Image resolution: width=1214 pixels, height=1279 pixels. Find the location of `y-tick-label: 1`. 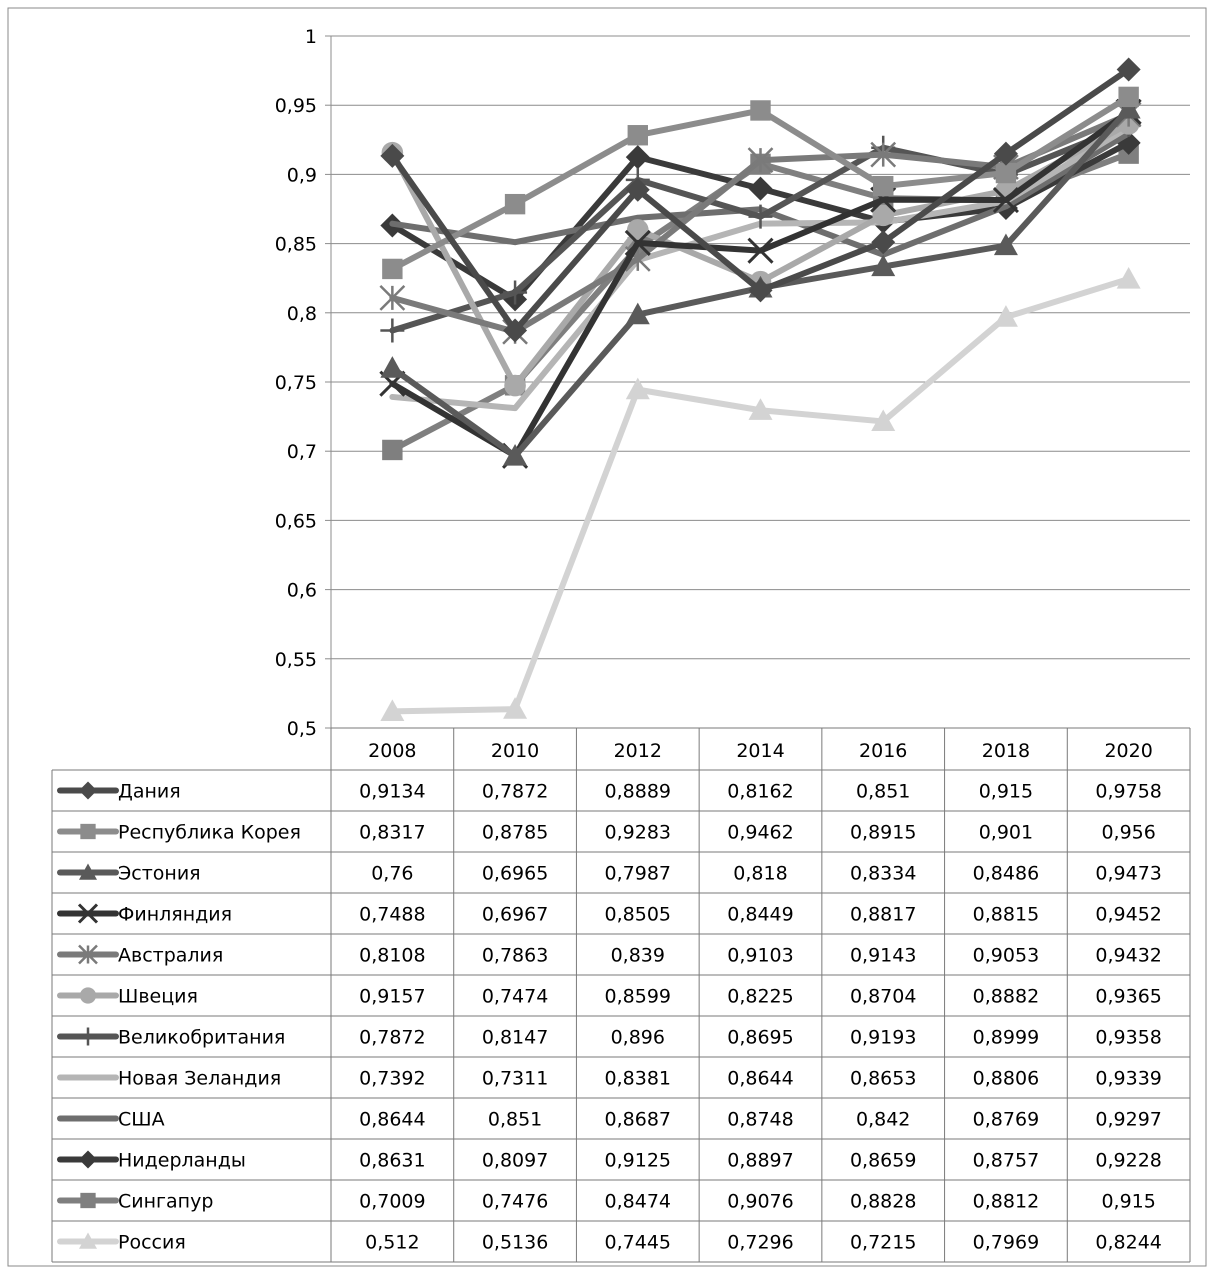

y-tick-label: 1 is located at coordinates (311, 37).